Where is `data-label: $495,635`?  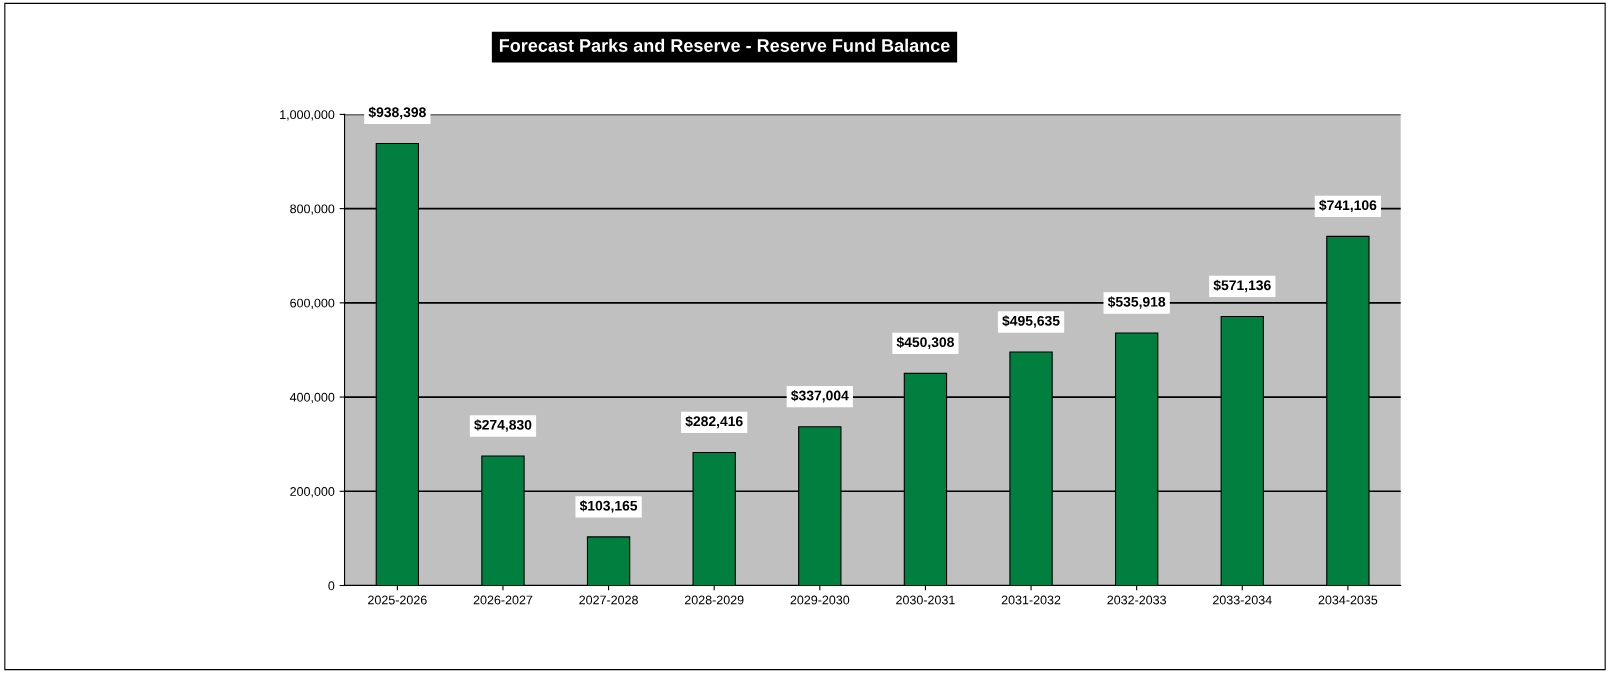
data-label: $495,635 is located at coordinates (1031, 321).